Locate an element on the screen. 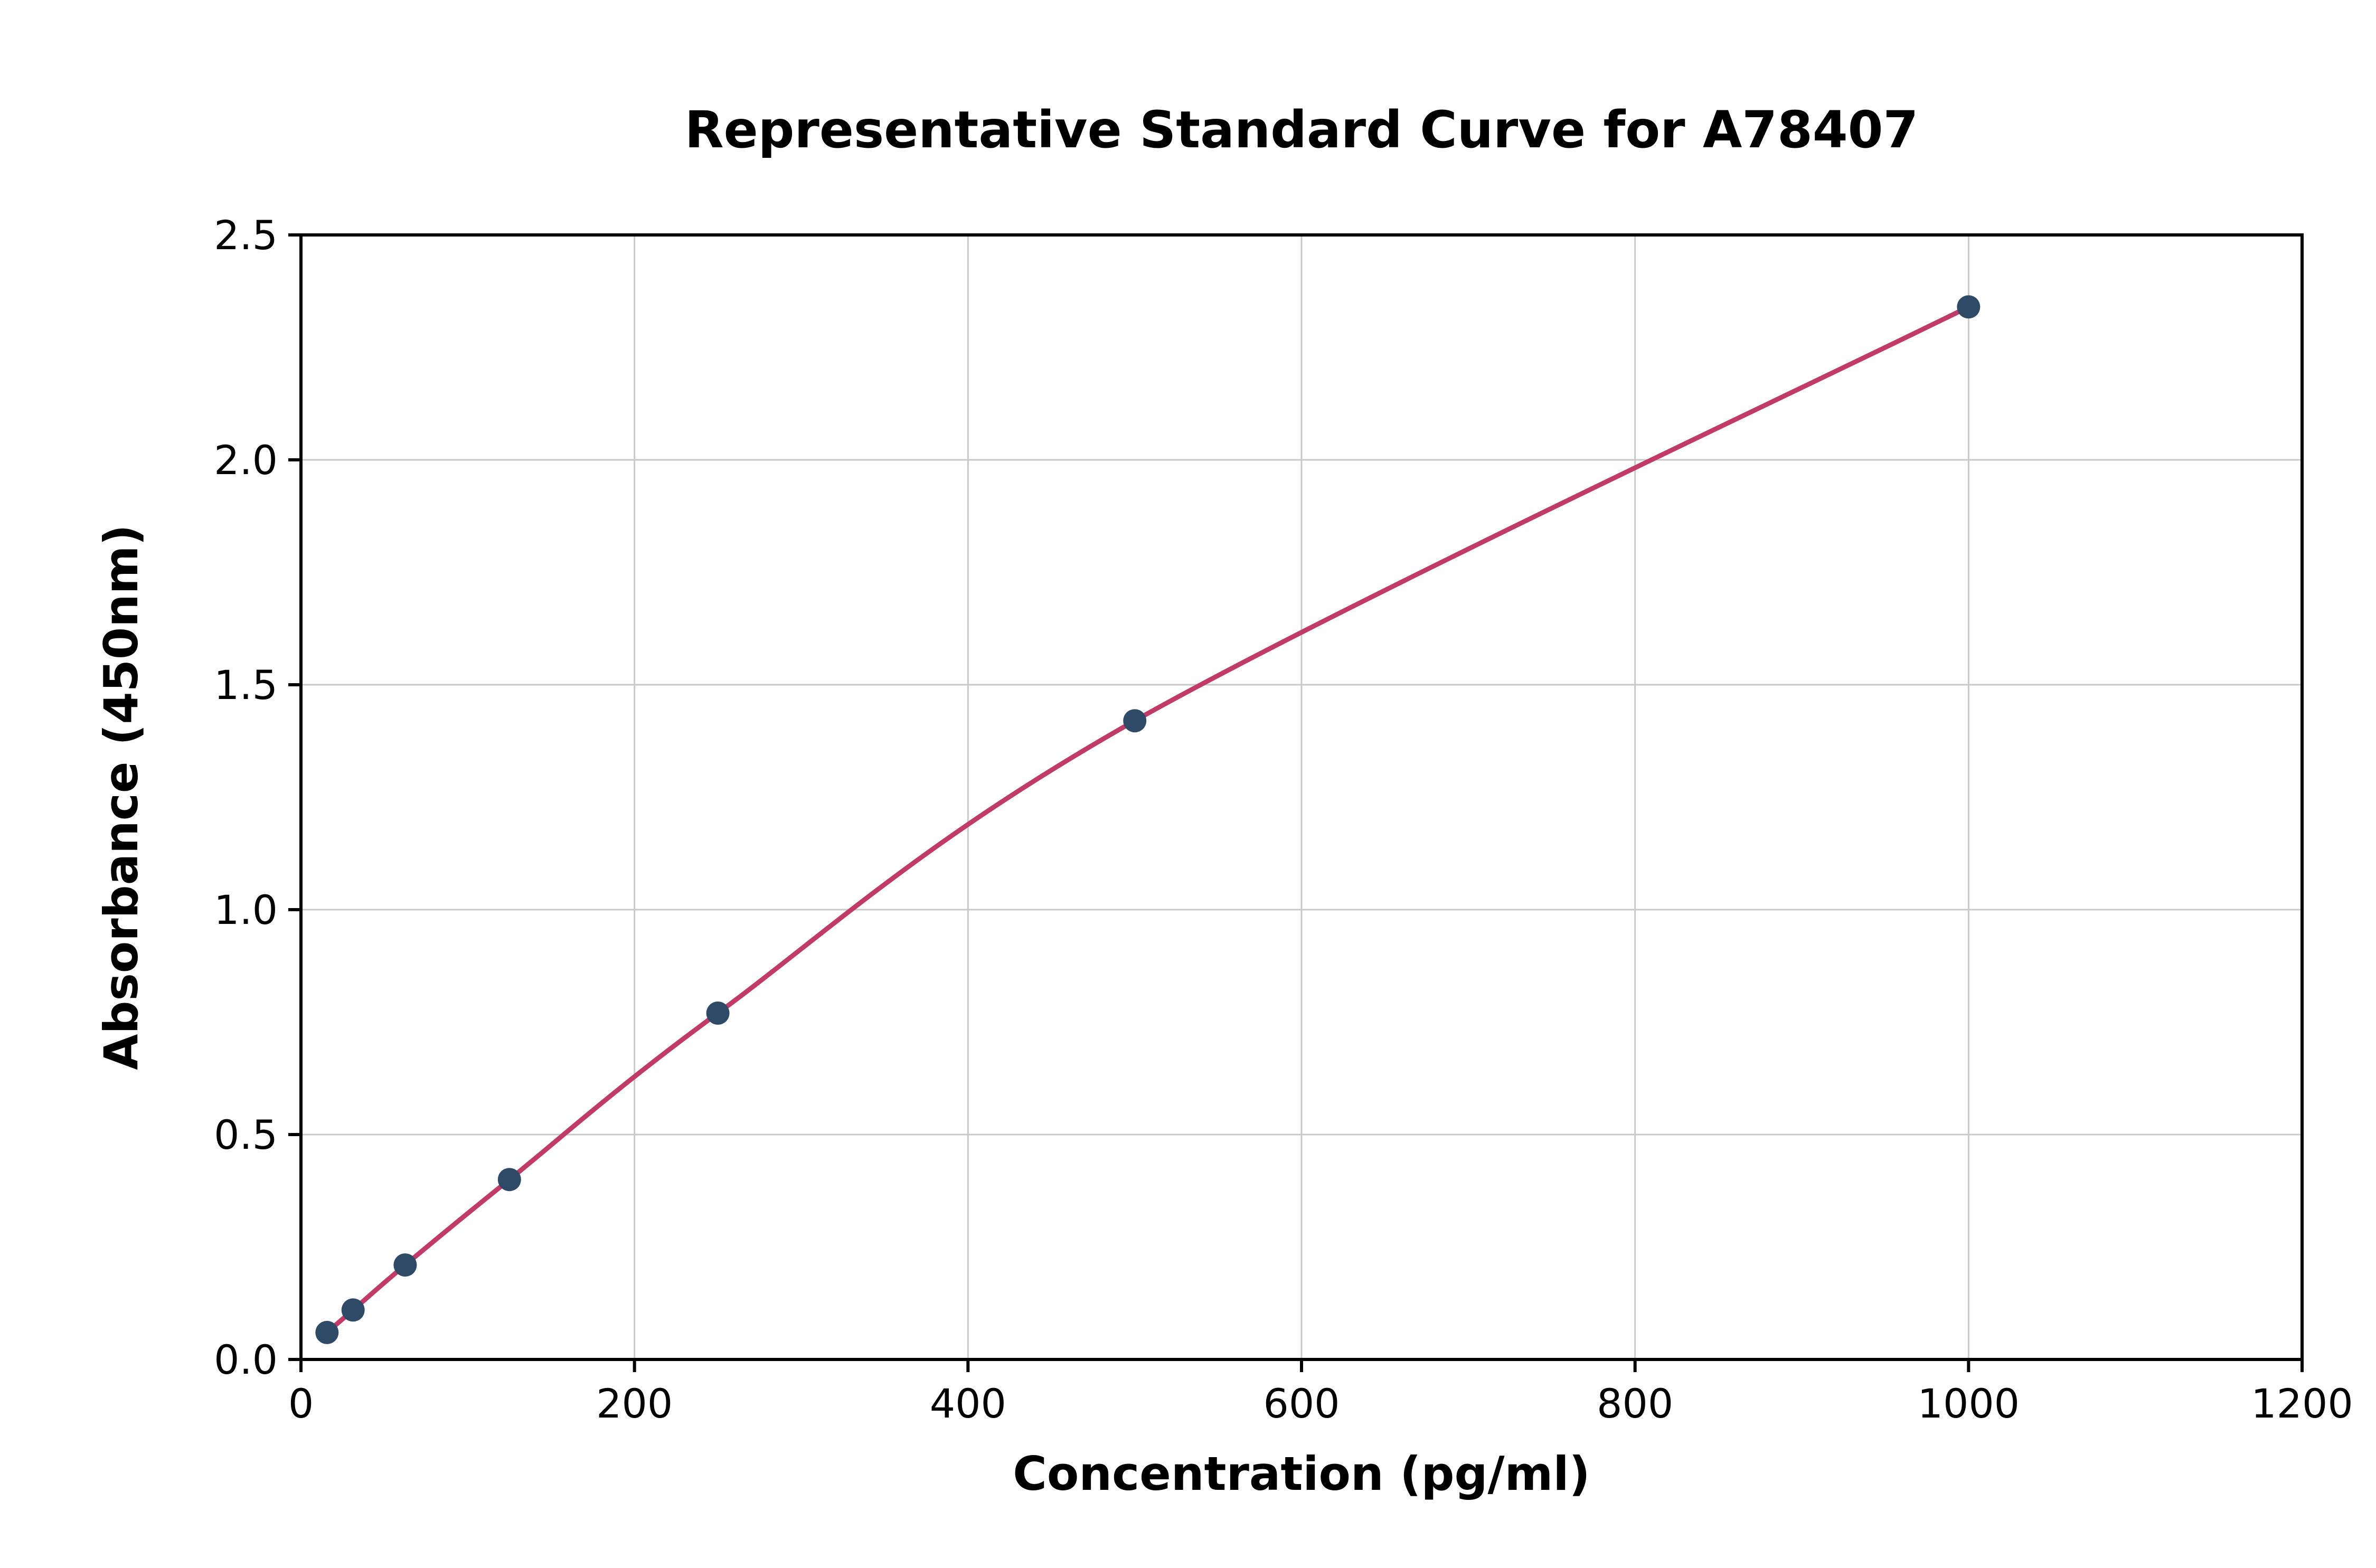  x-axis-label: Concentration (pg/ml) is located at coordinates (1302, 1474).